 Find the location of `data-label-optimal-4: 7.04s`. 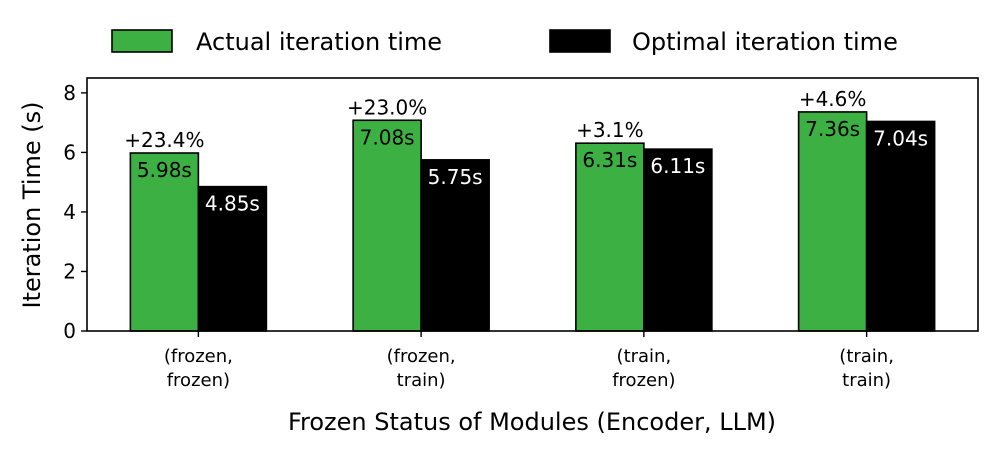

data-label-optimal-4: 7.04s is located at coordinates (900, 138).